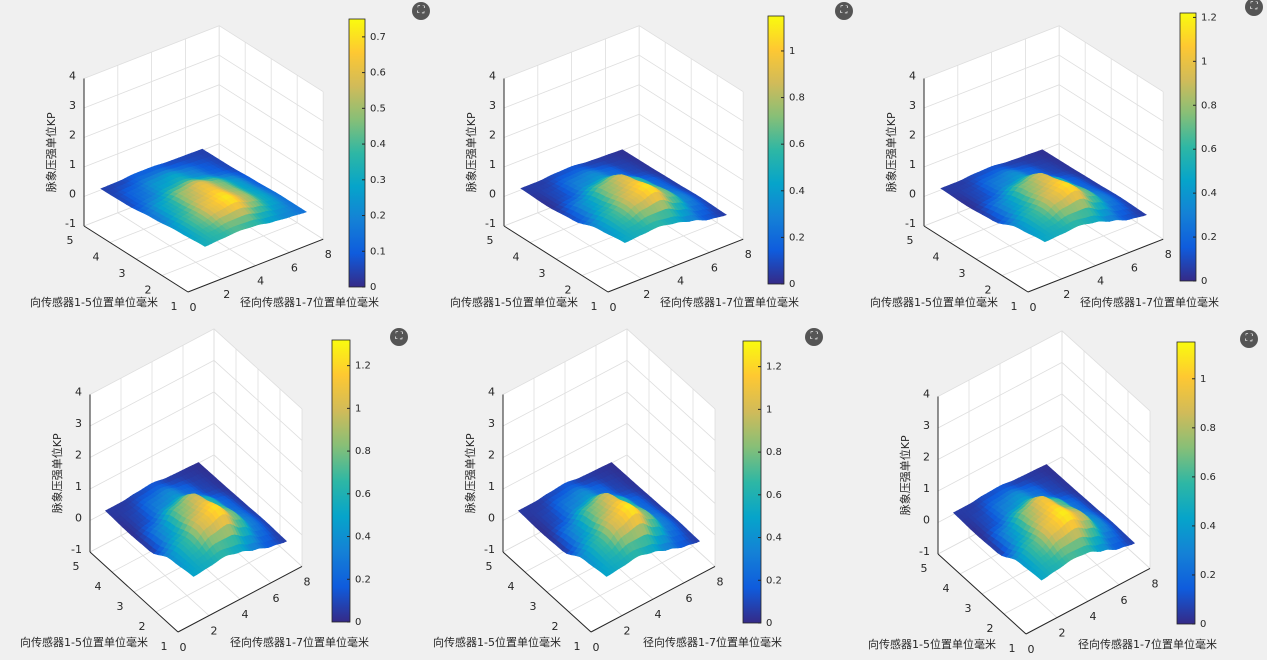 Image resolution: width=1267 pixels, height=660 pixels. I want to click on colorbar: 0 0.2 0.4 0.6 0.8 1 1.2, so click(1198, 149).